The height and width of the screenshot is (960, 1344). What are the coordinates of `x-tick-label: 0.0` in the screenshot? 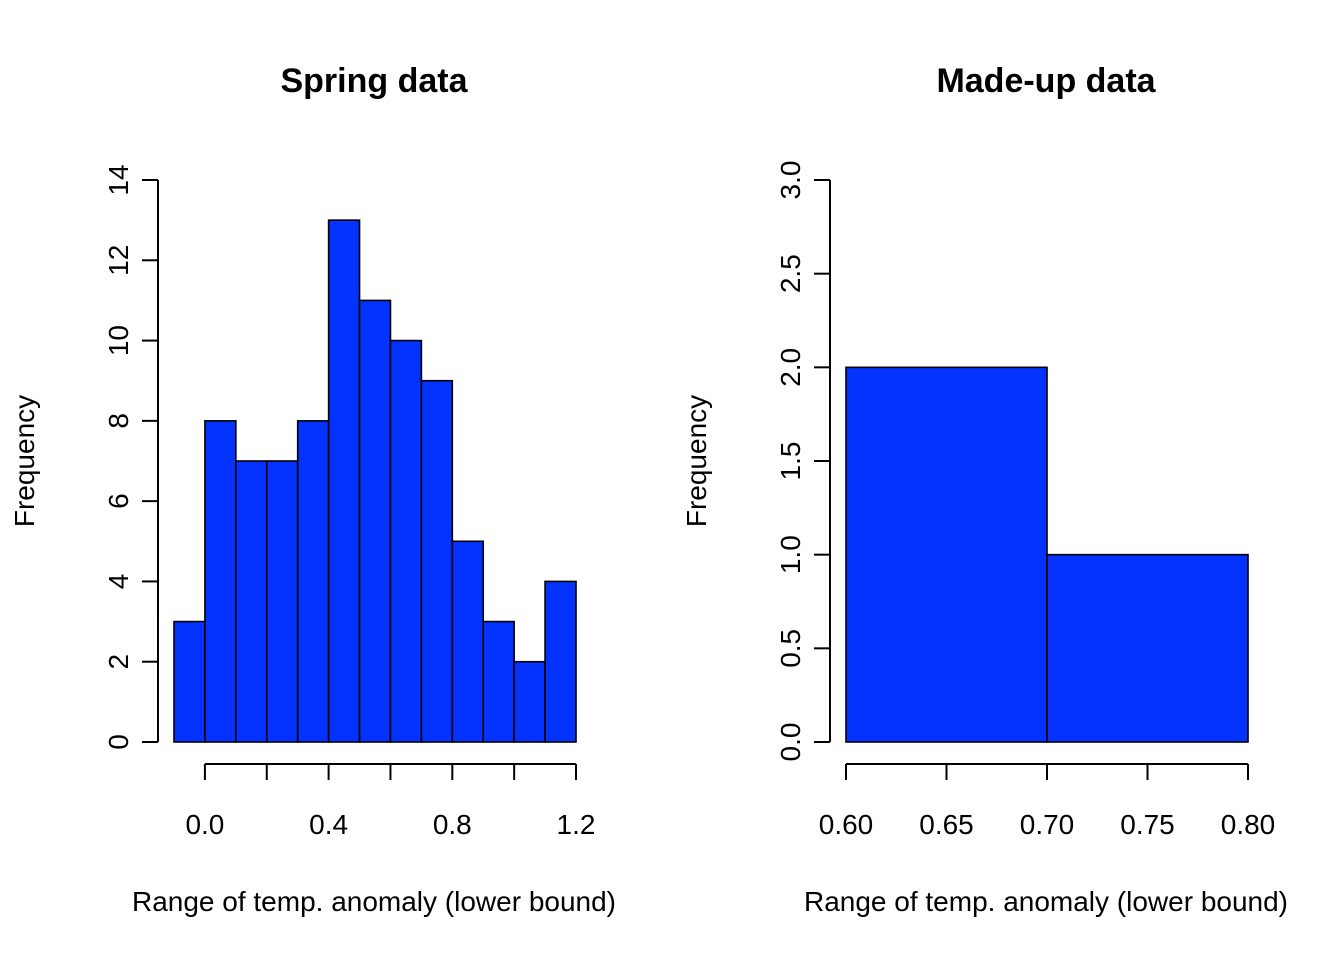 It's located at (204, 824).